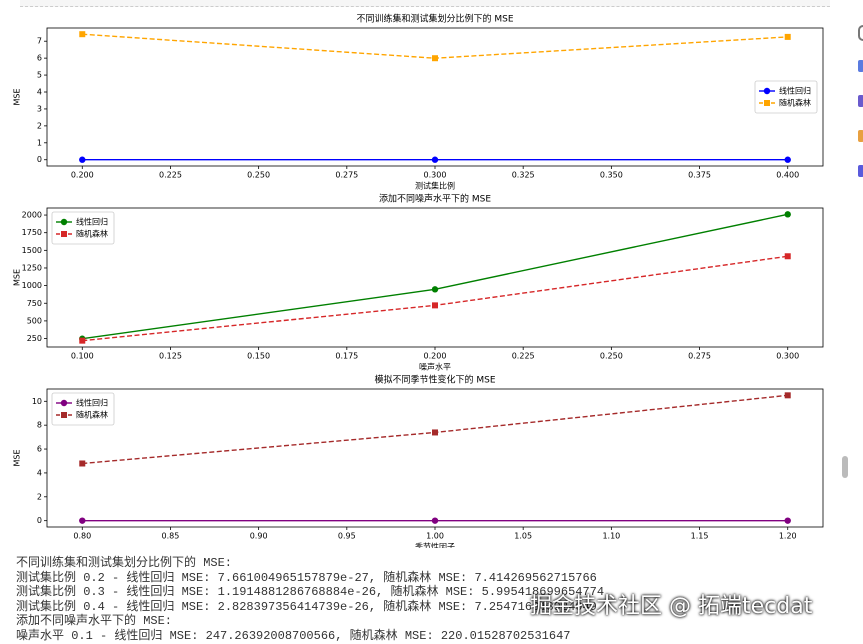 This screenshot has height=644, width=863. What do you see at coordinates (171, 536) in the screenshot?
I see `x-tick-label: 0.85` at bounding box center [171, 536].